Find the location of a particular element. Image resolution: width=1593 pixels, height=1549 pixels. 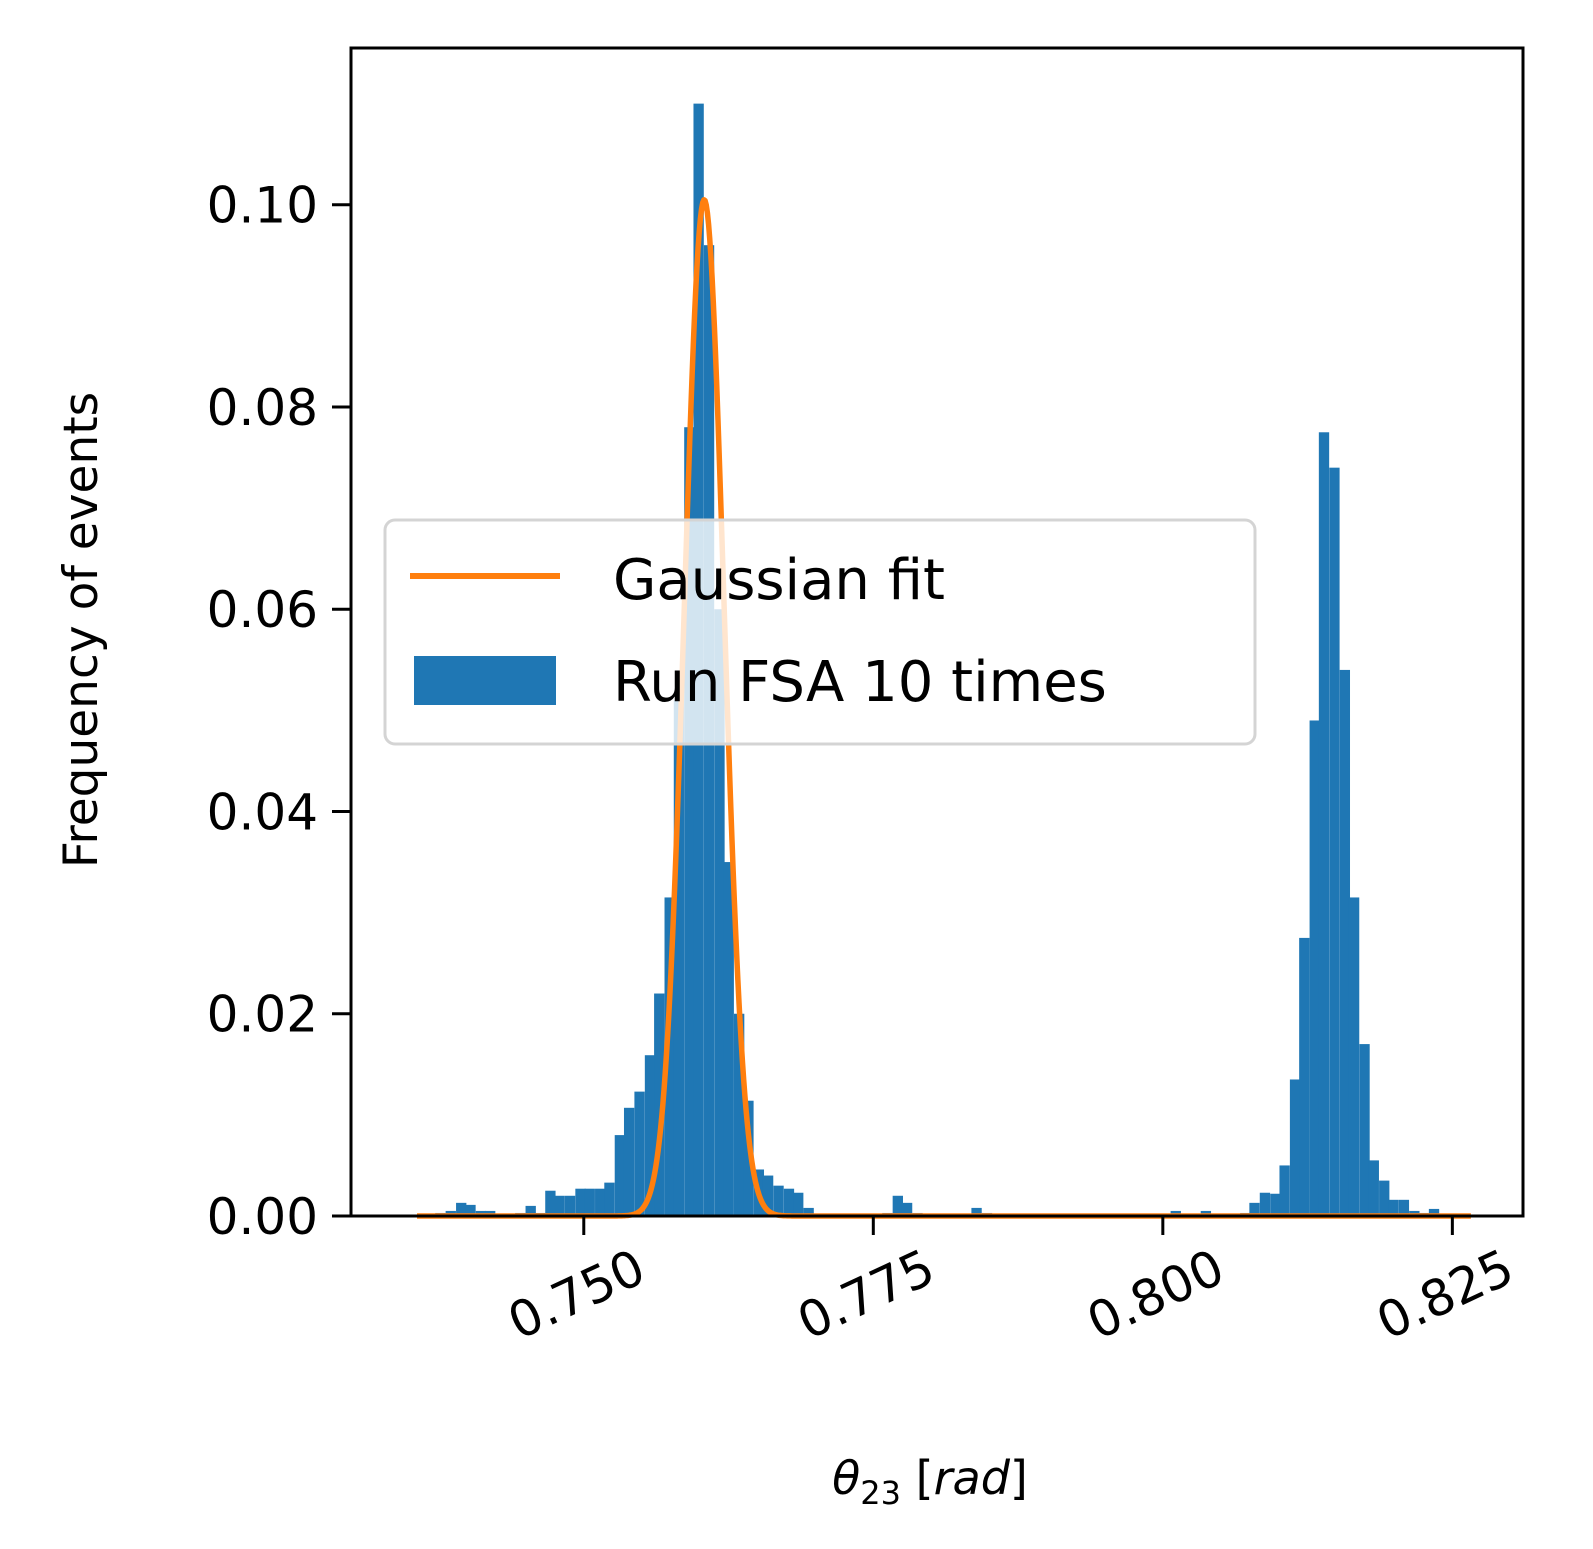

x-tick-label: 0.800 is located at coordinates (1156, 1294).